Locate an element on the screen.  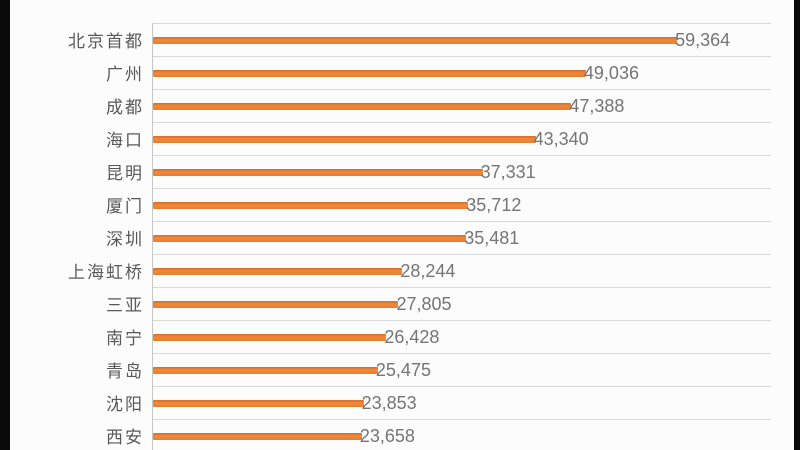
bar-value-label: 47,388 is located at coordinates (597, 106).